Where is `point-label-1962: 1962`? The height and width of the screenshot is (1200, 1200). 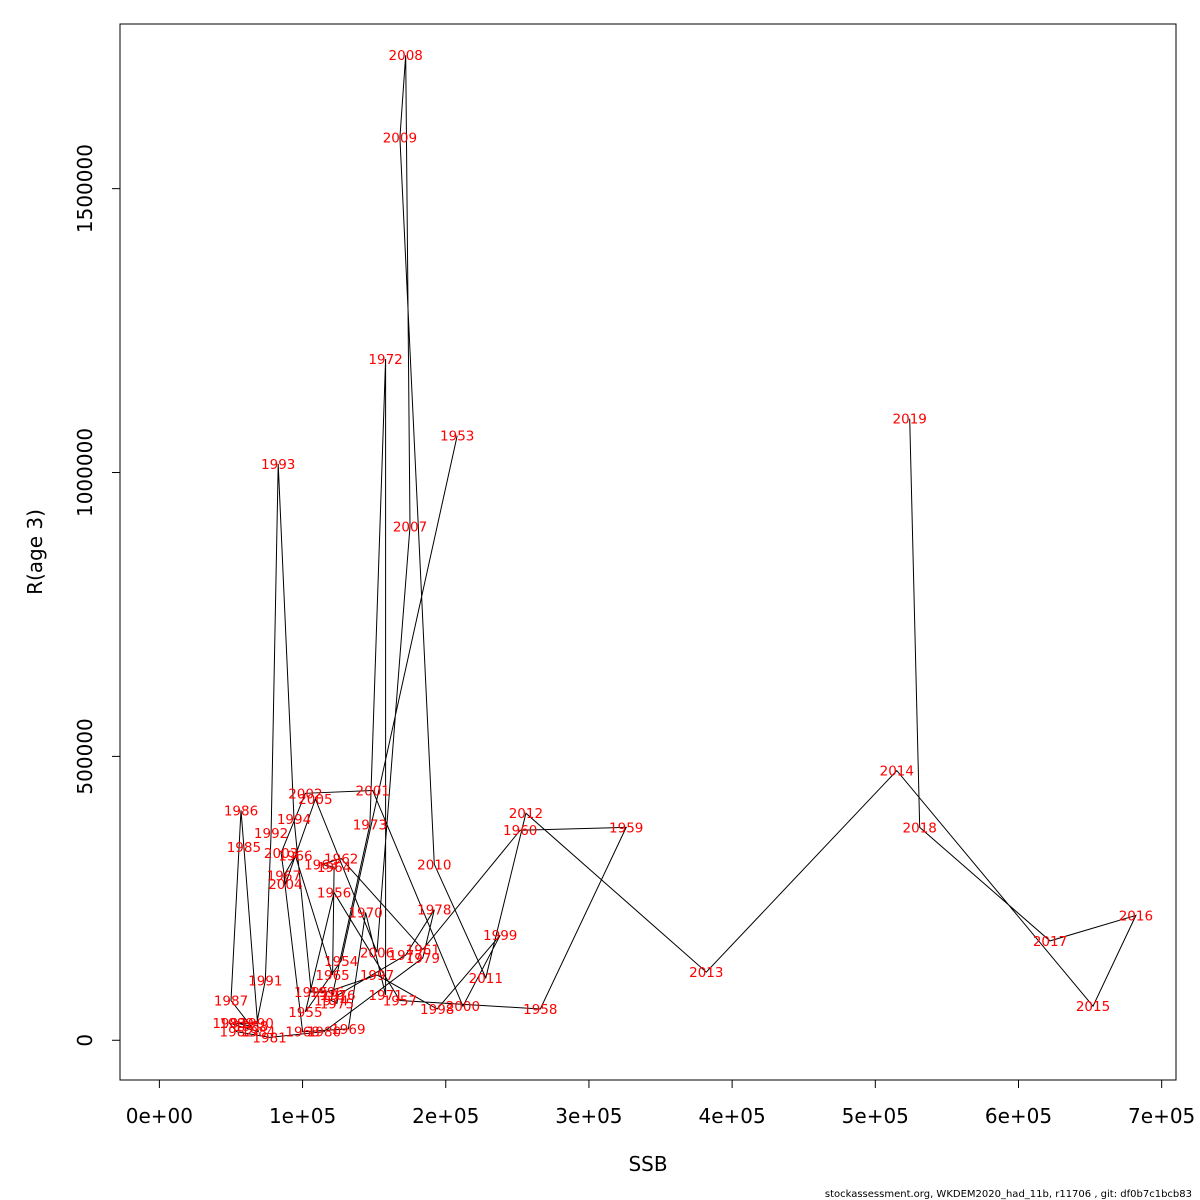 point-label-1962: 1962 is located at coordinates (341, 860).